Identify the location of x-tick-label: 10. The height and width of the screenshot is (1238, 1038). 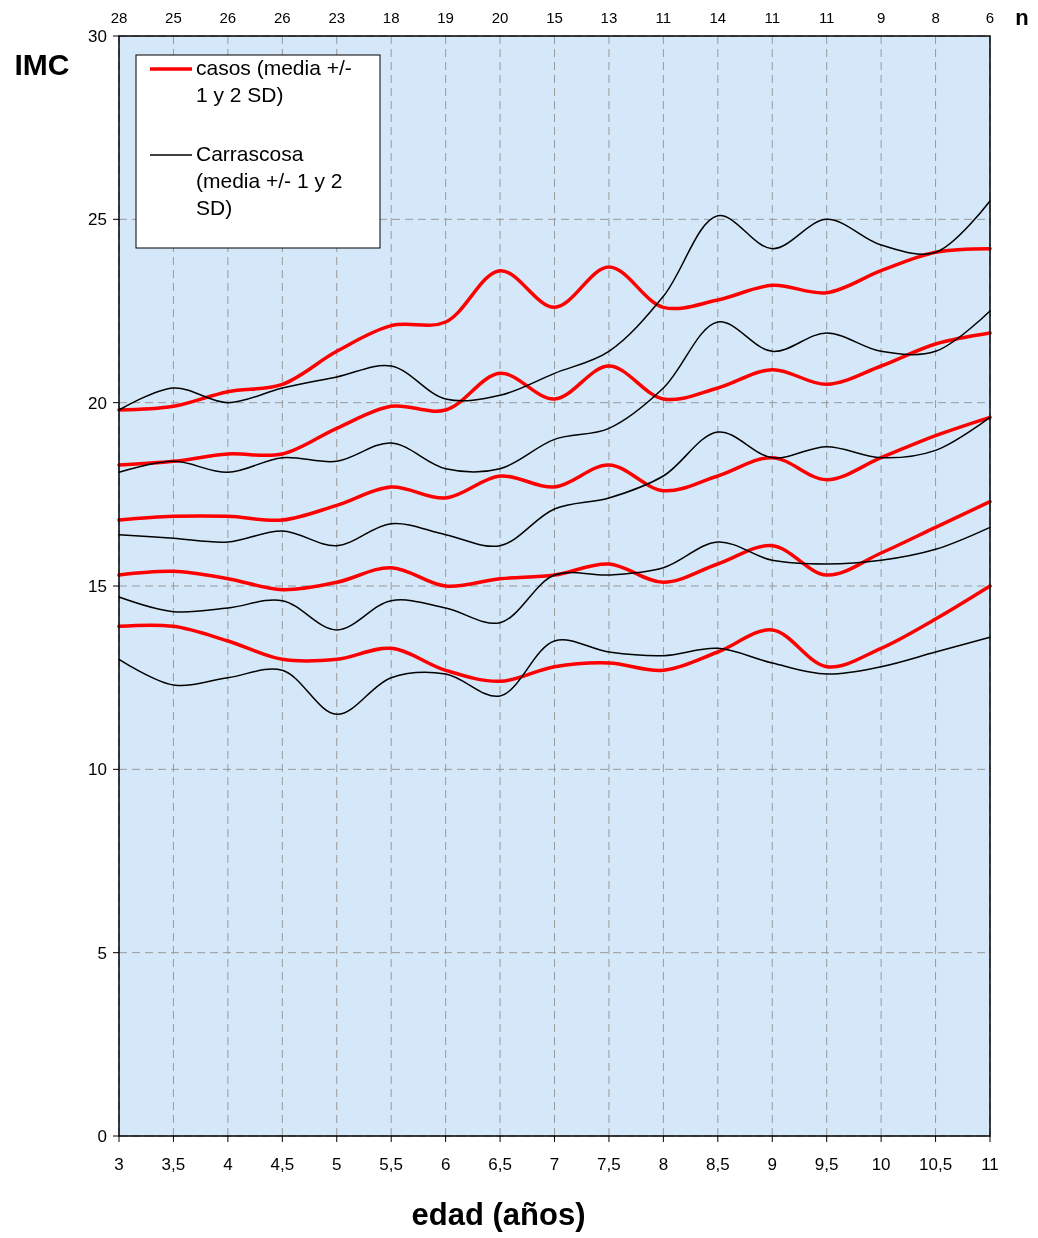
(881, 1164).